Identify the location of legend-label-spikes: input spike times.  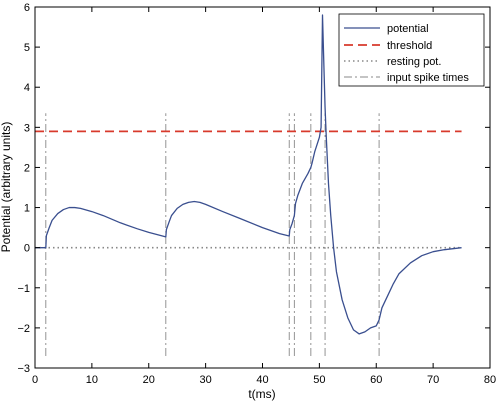
(428, 78).